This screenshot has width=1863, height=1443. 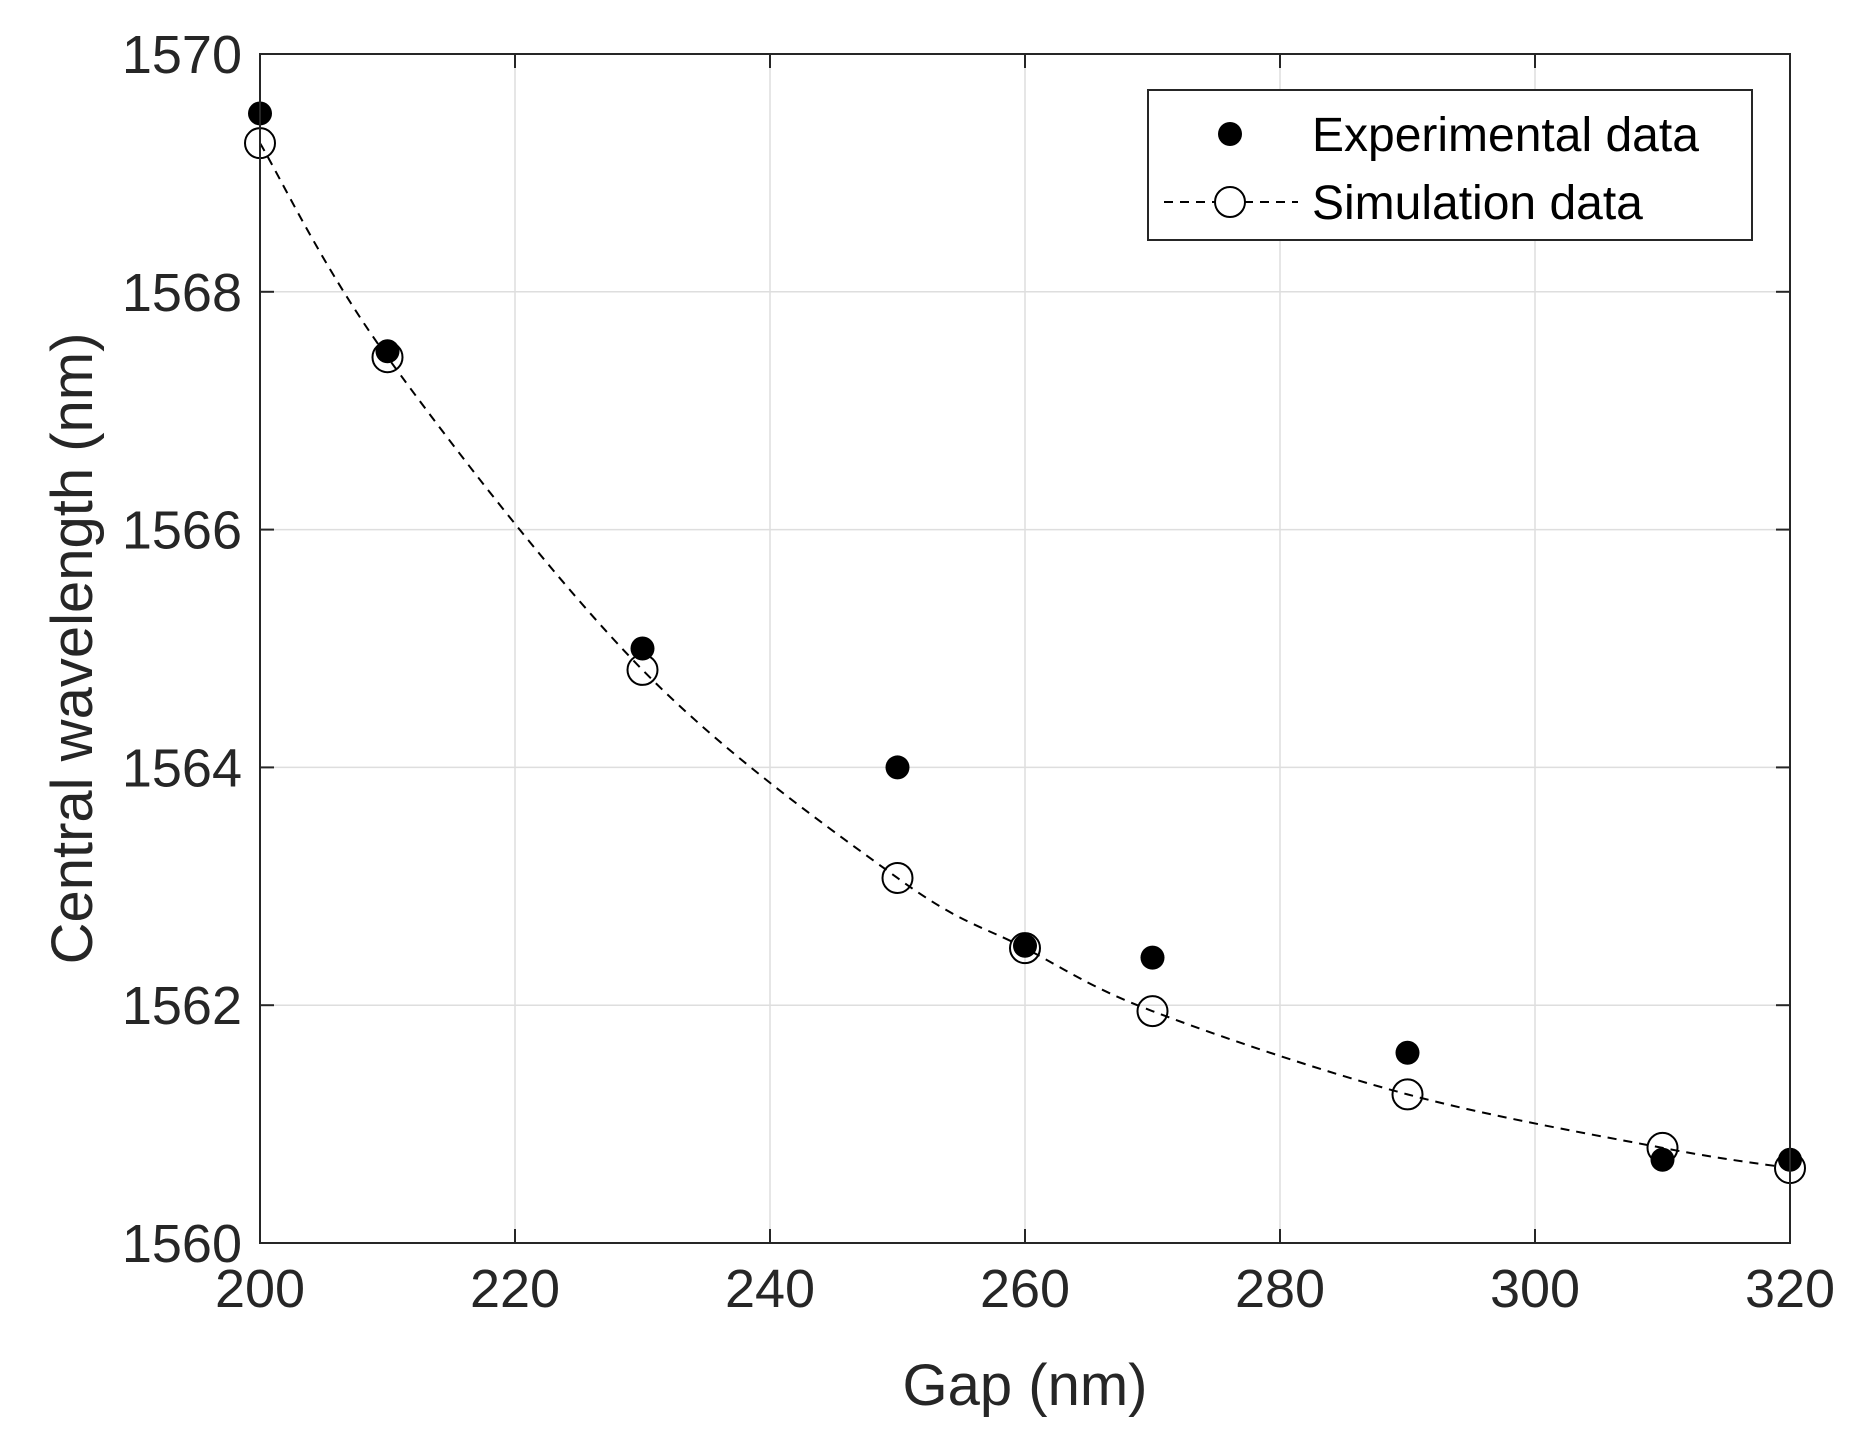 What do you see at coordinates (1230, 134) in the screenshot?
I see `legend-experimental-marker` at bounding box center [1230, 134].